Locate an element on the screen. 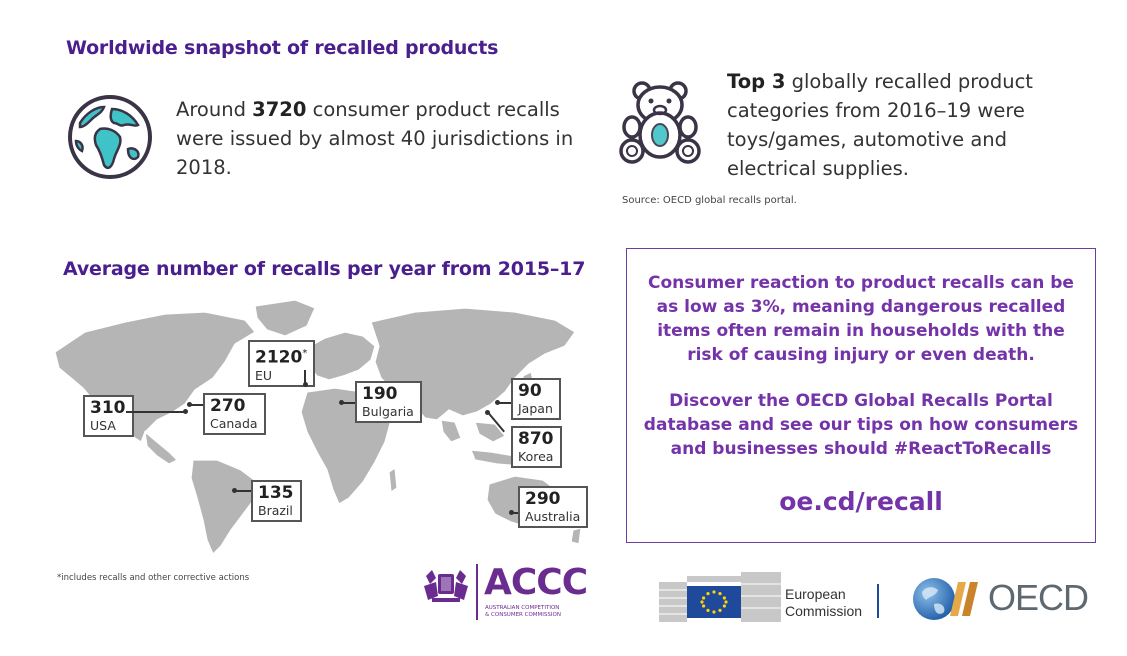 This screenshot has width=1127, height=656. leader-line-eu is located at coordinates (305, 377).